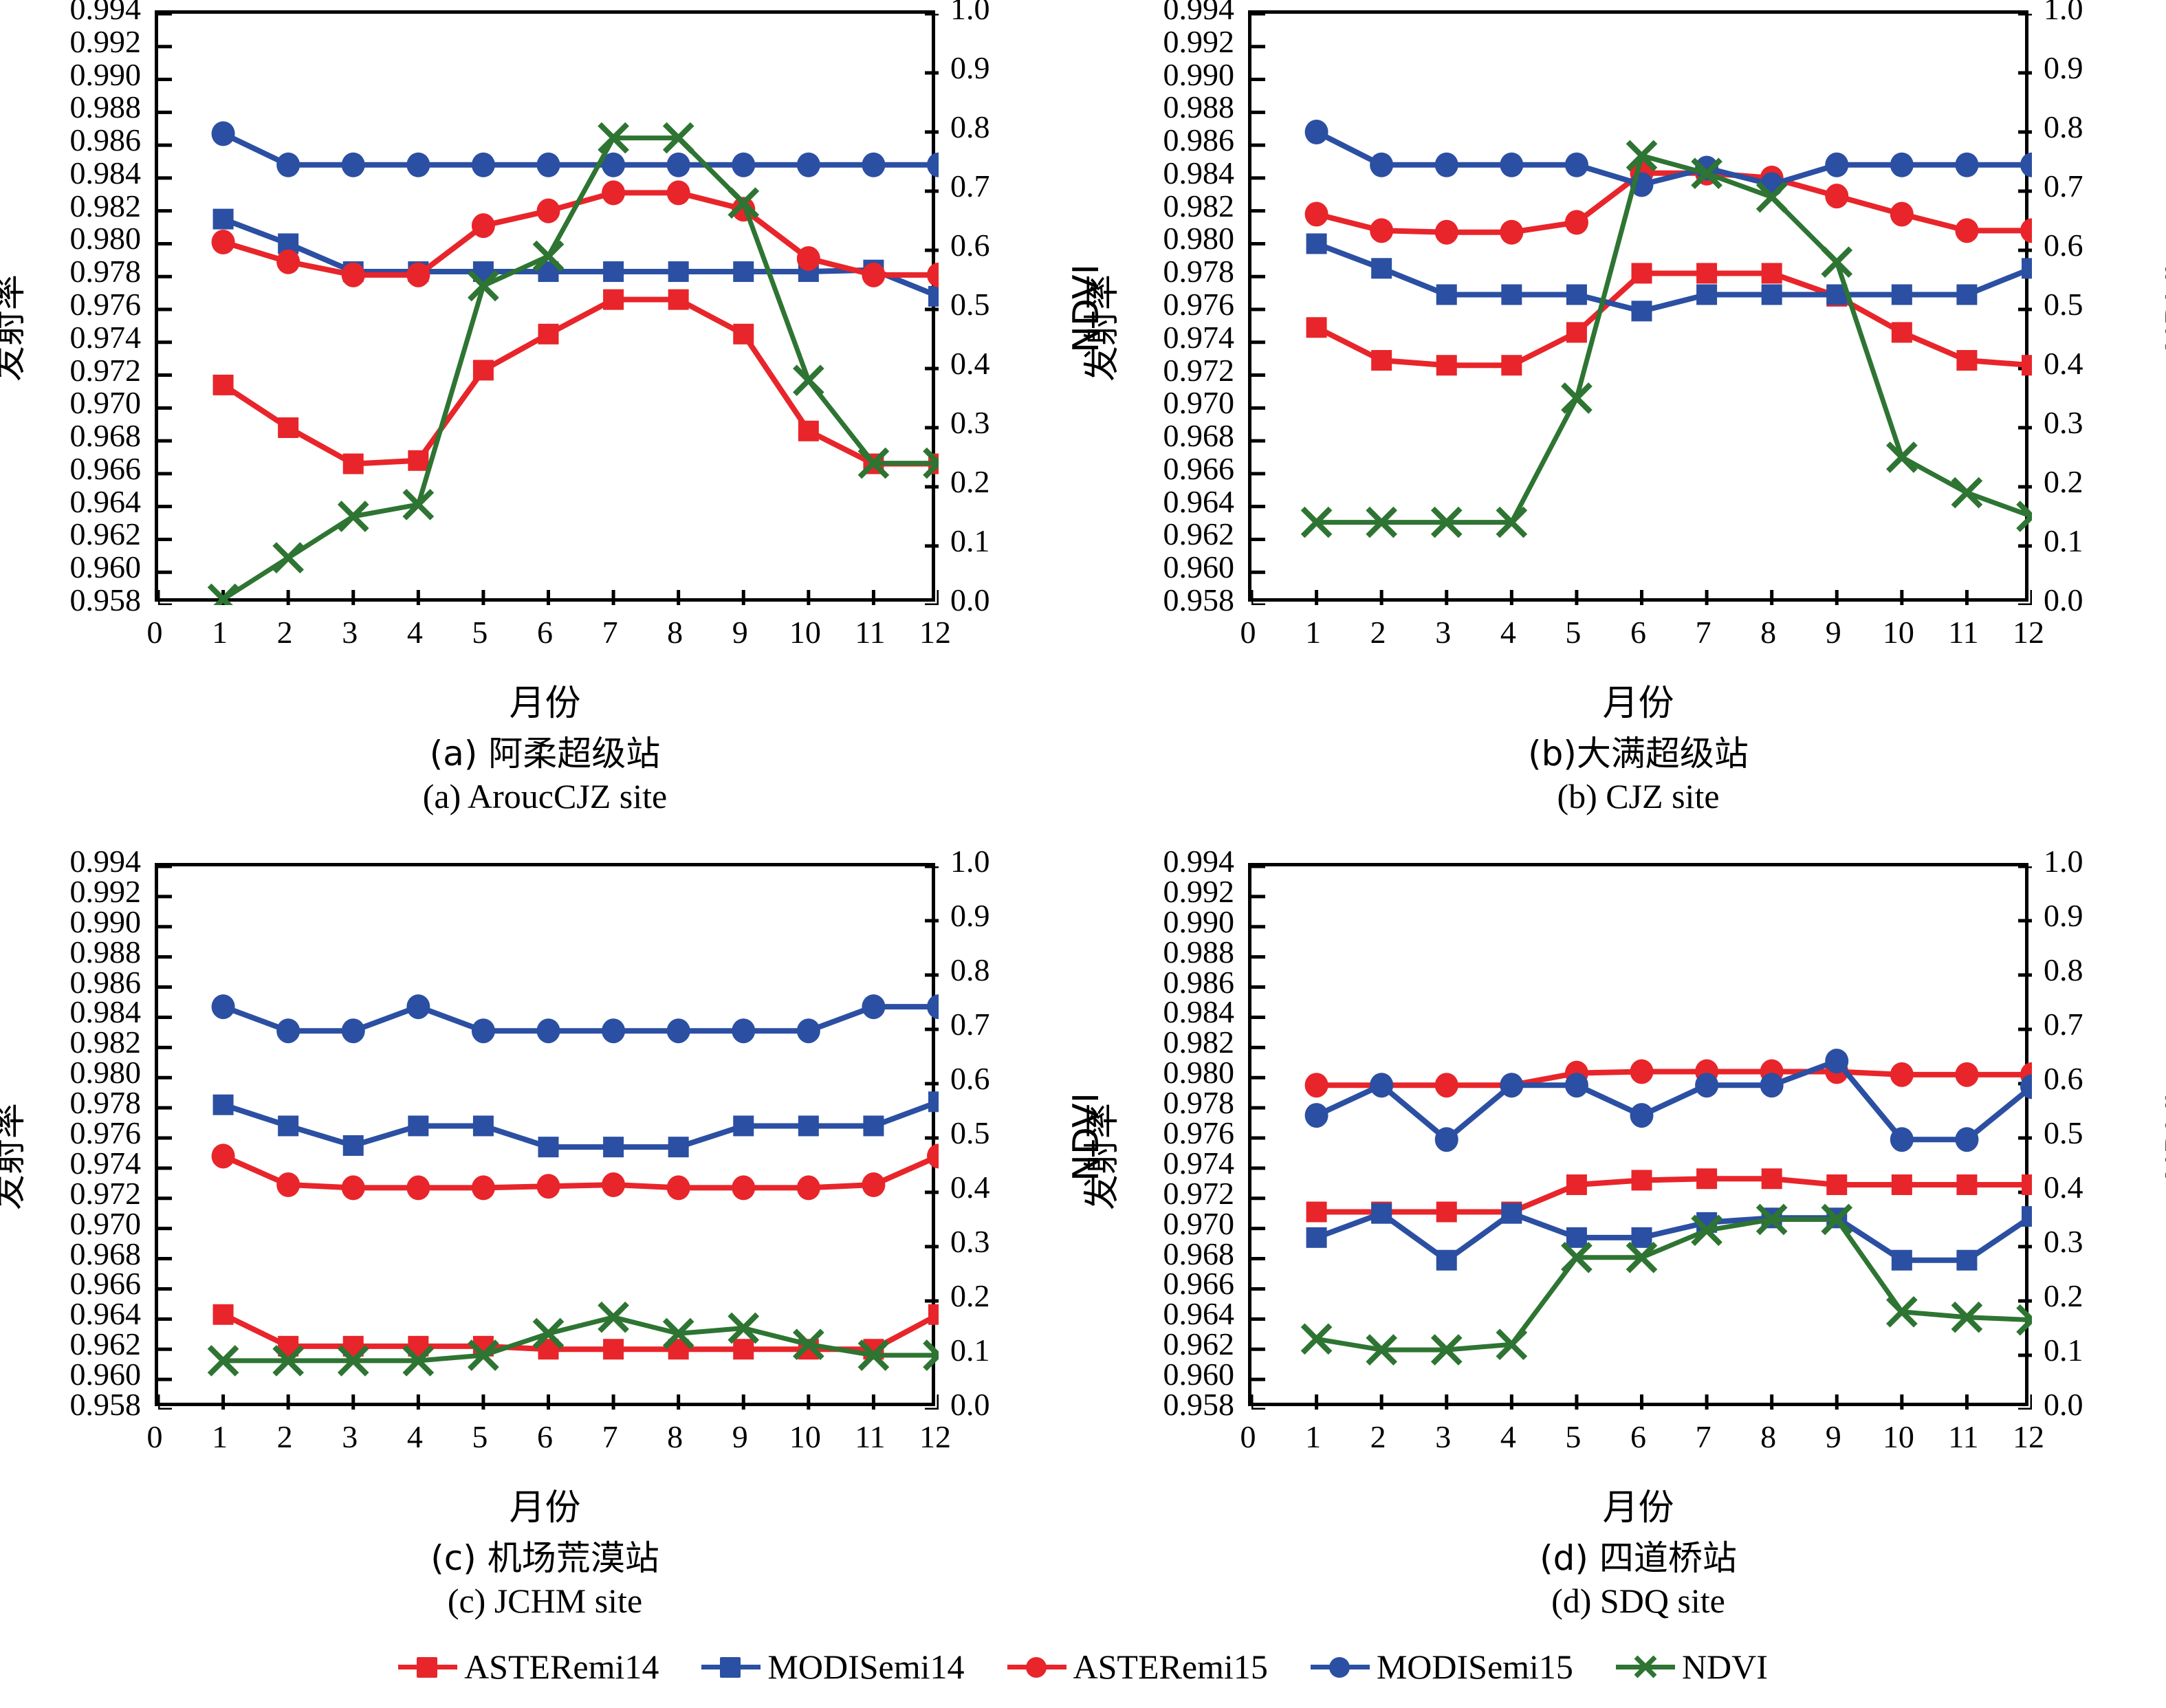 Image resolution: width=2166 pixels, height=1708 pixels. What do you see at coordinates (105, 1253) in the screenshot?
I see `y-axis-tick-label: 0.968` at bounding box center [105, 1253].